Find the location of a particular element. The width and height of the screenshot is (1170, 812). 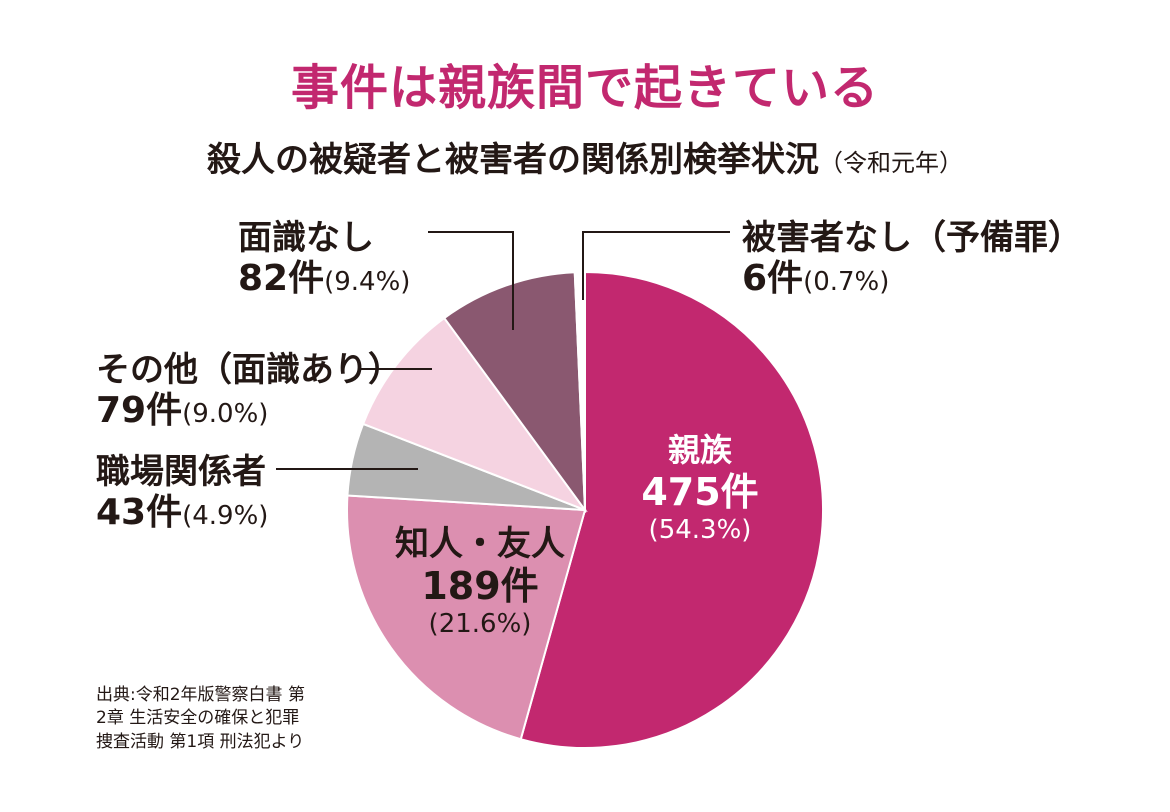

label-sonota-name: その他（面識あり） is located at coordinates (249, 370).